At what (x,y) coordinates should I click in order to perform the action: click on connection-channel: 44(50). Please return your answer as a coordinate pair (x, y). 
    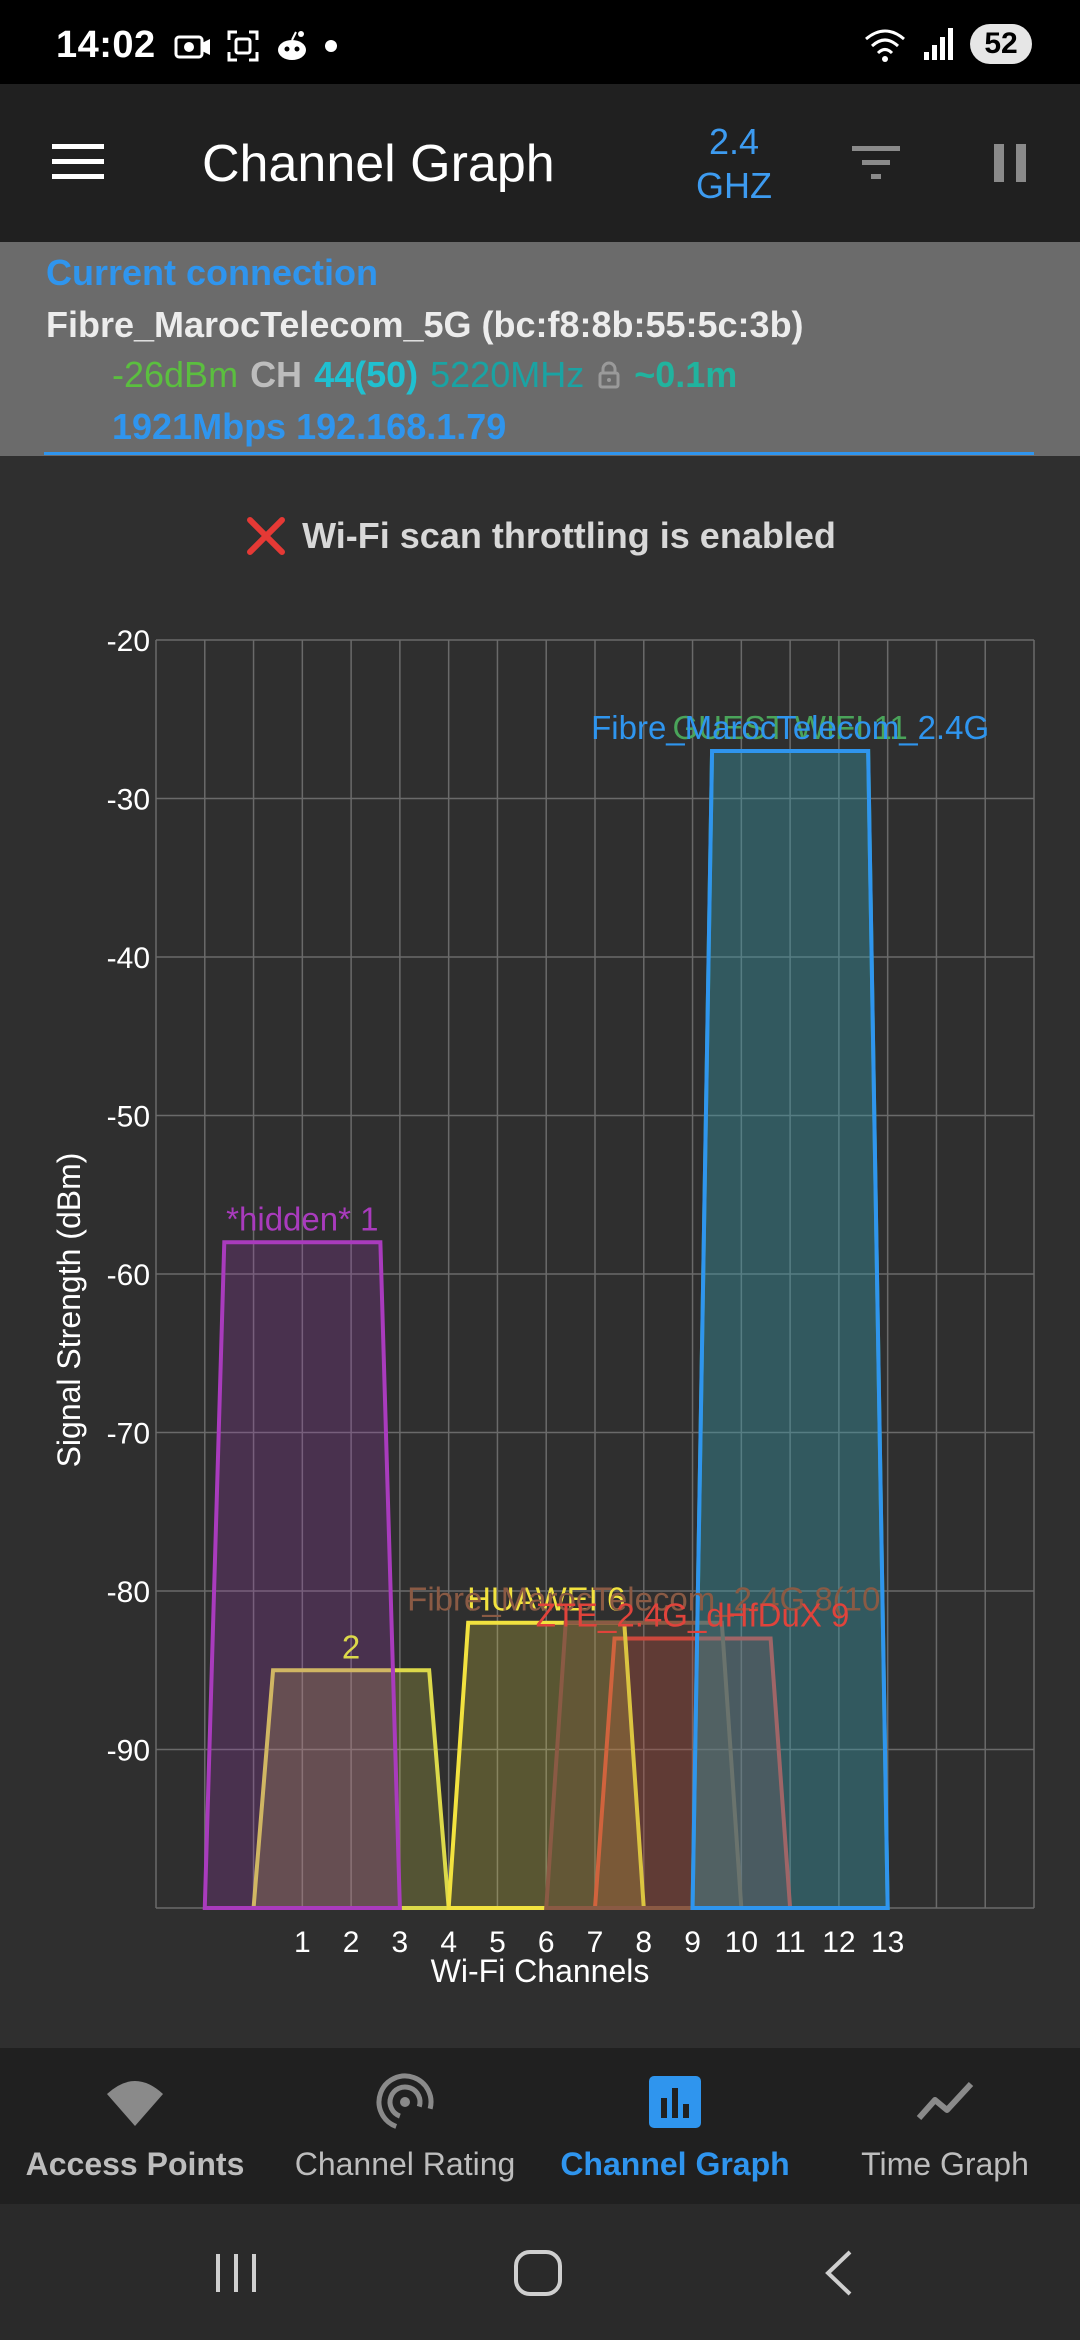
    Looking at the image, I should click on (366, 374).